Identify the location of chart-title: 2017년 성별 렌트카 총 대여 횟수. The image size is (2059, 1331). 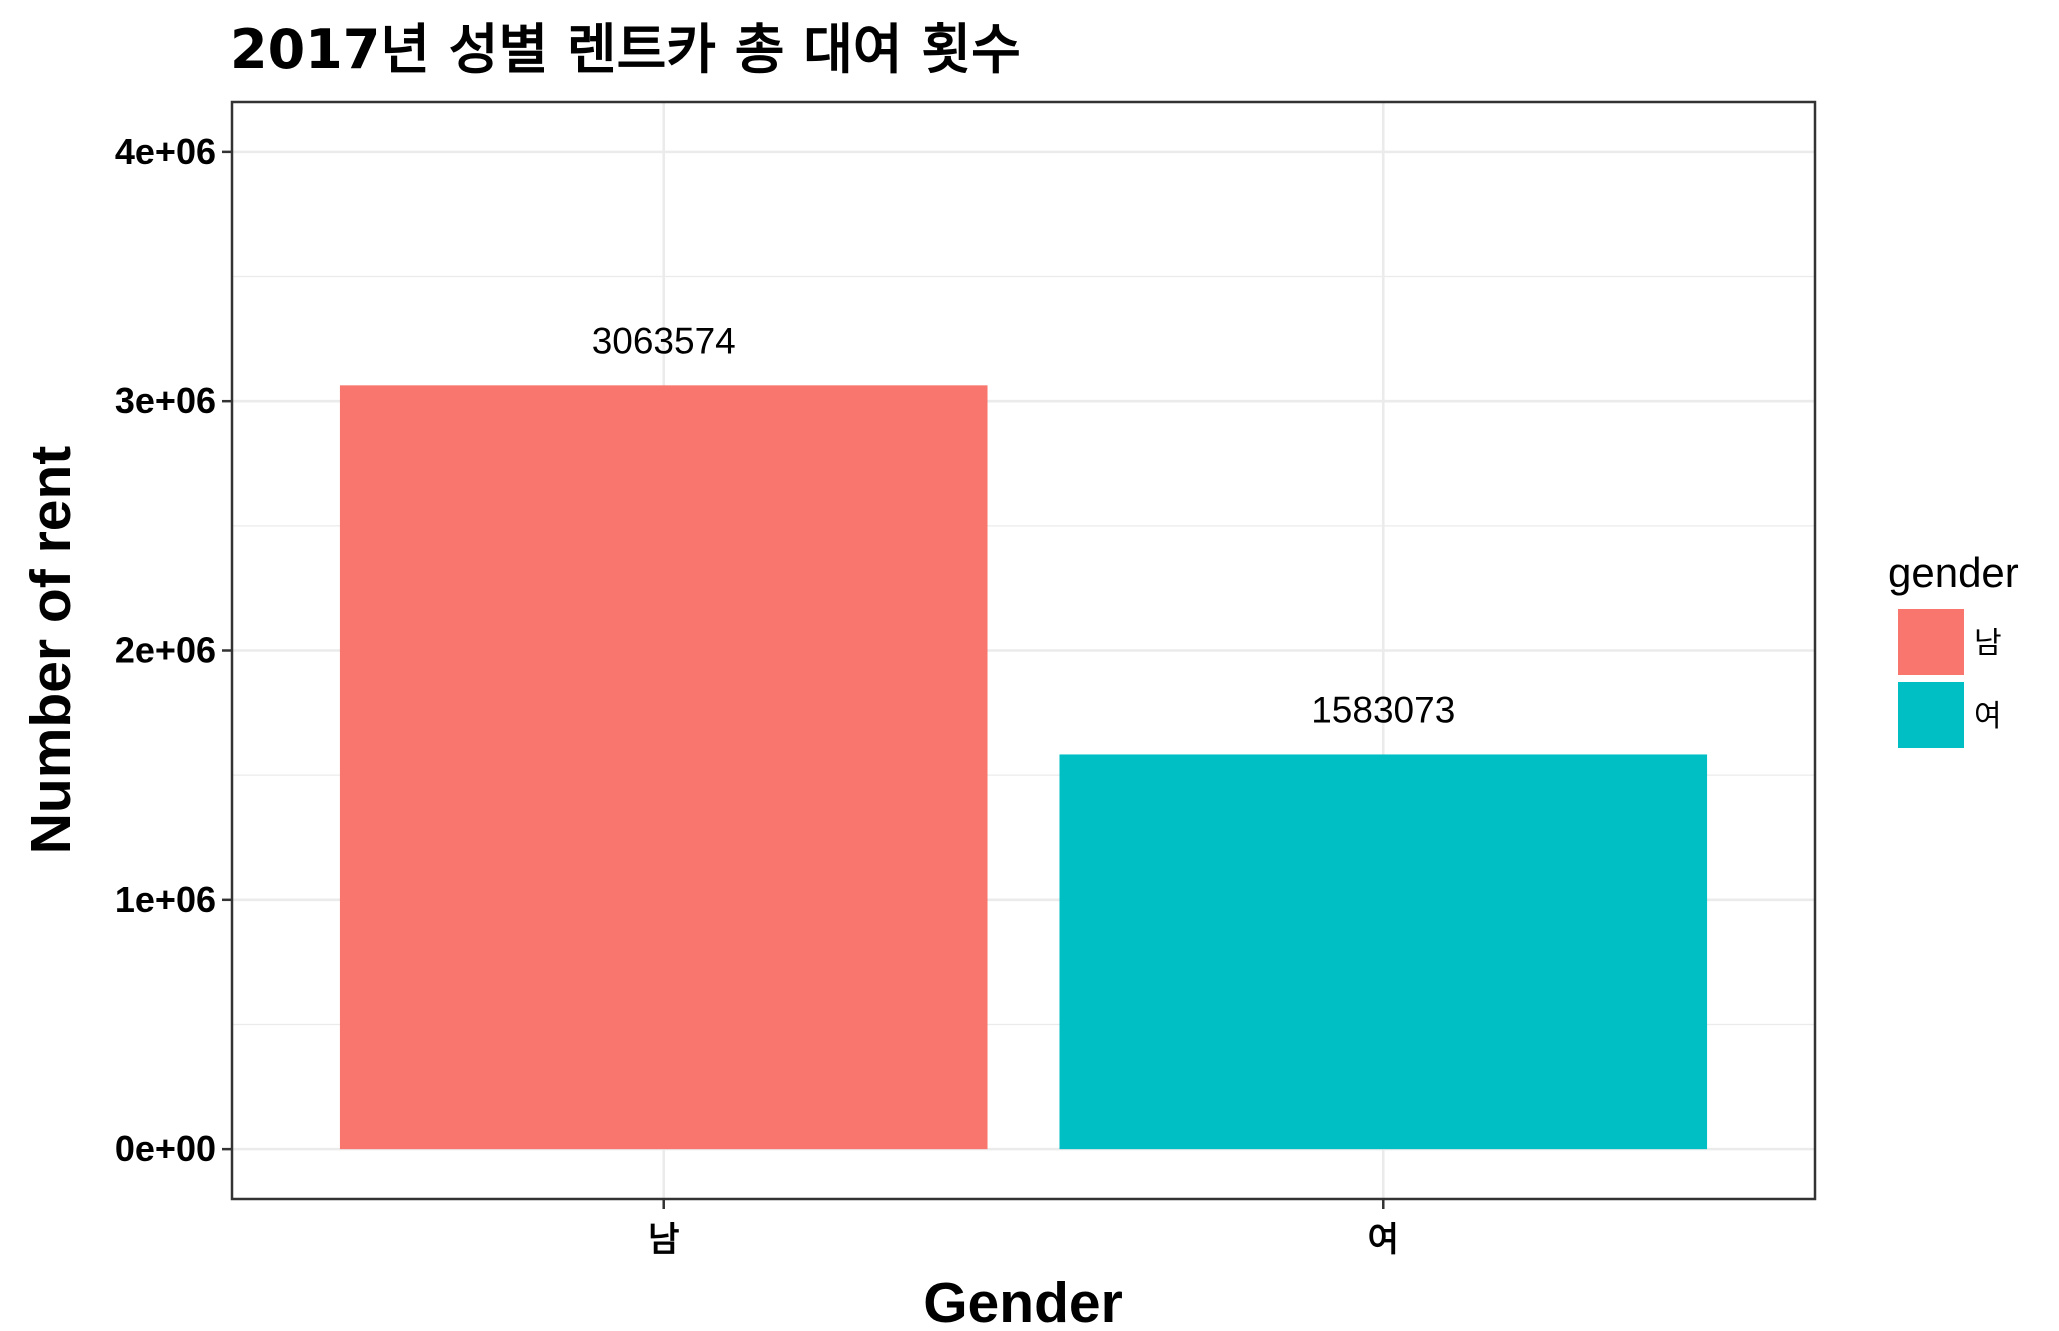
(625, 49).